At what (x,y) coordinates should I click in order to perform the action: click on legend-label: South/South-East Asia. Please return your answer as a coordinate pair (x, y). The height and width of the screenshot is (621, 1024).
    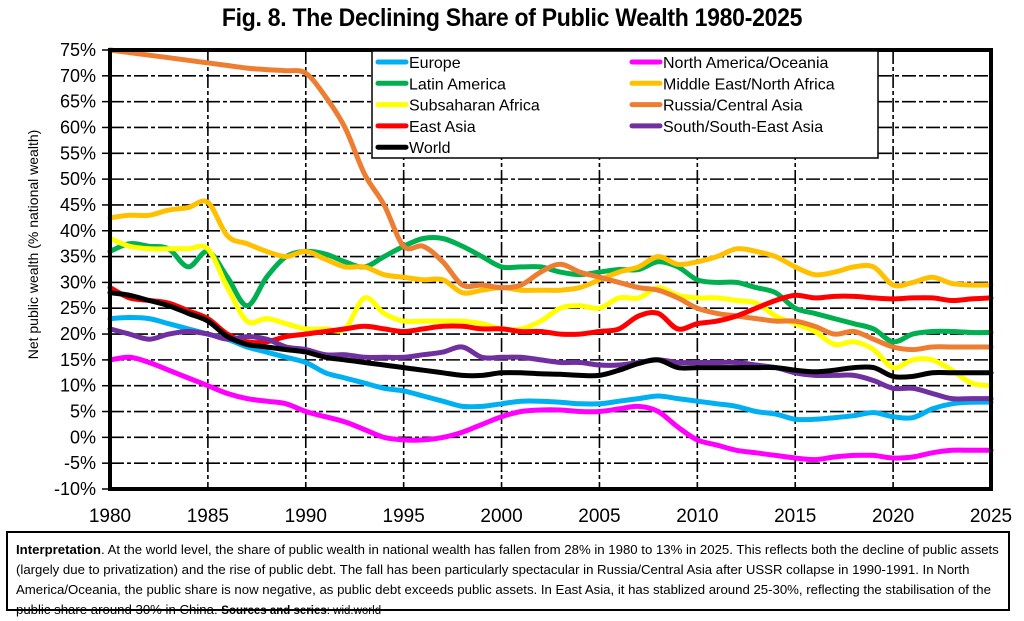
    Looking at the image, I should click on (743, 127).